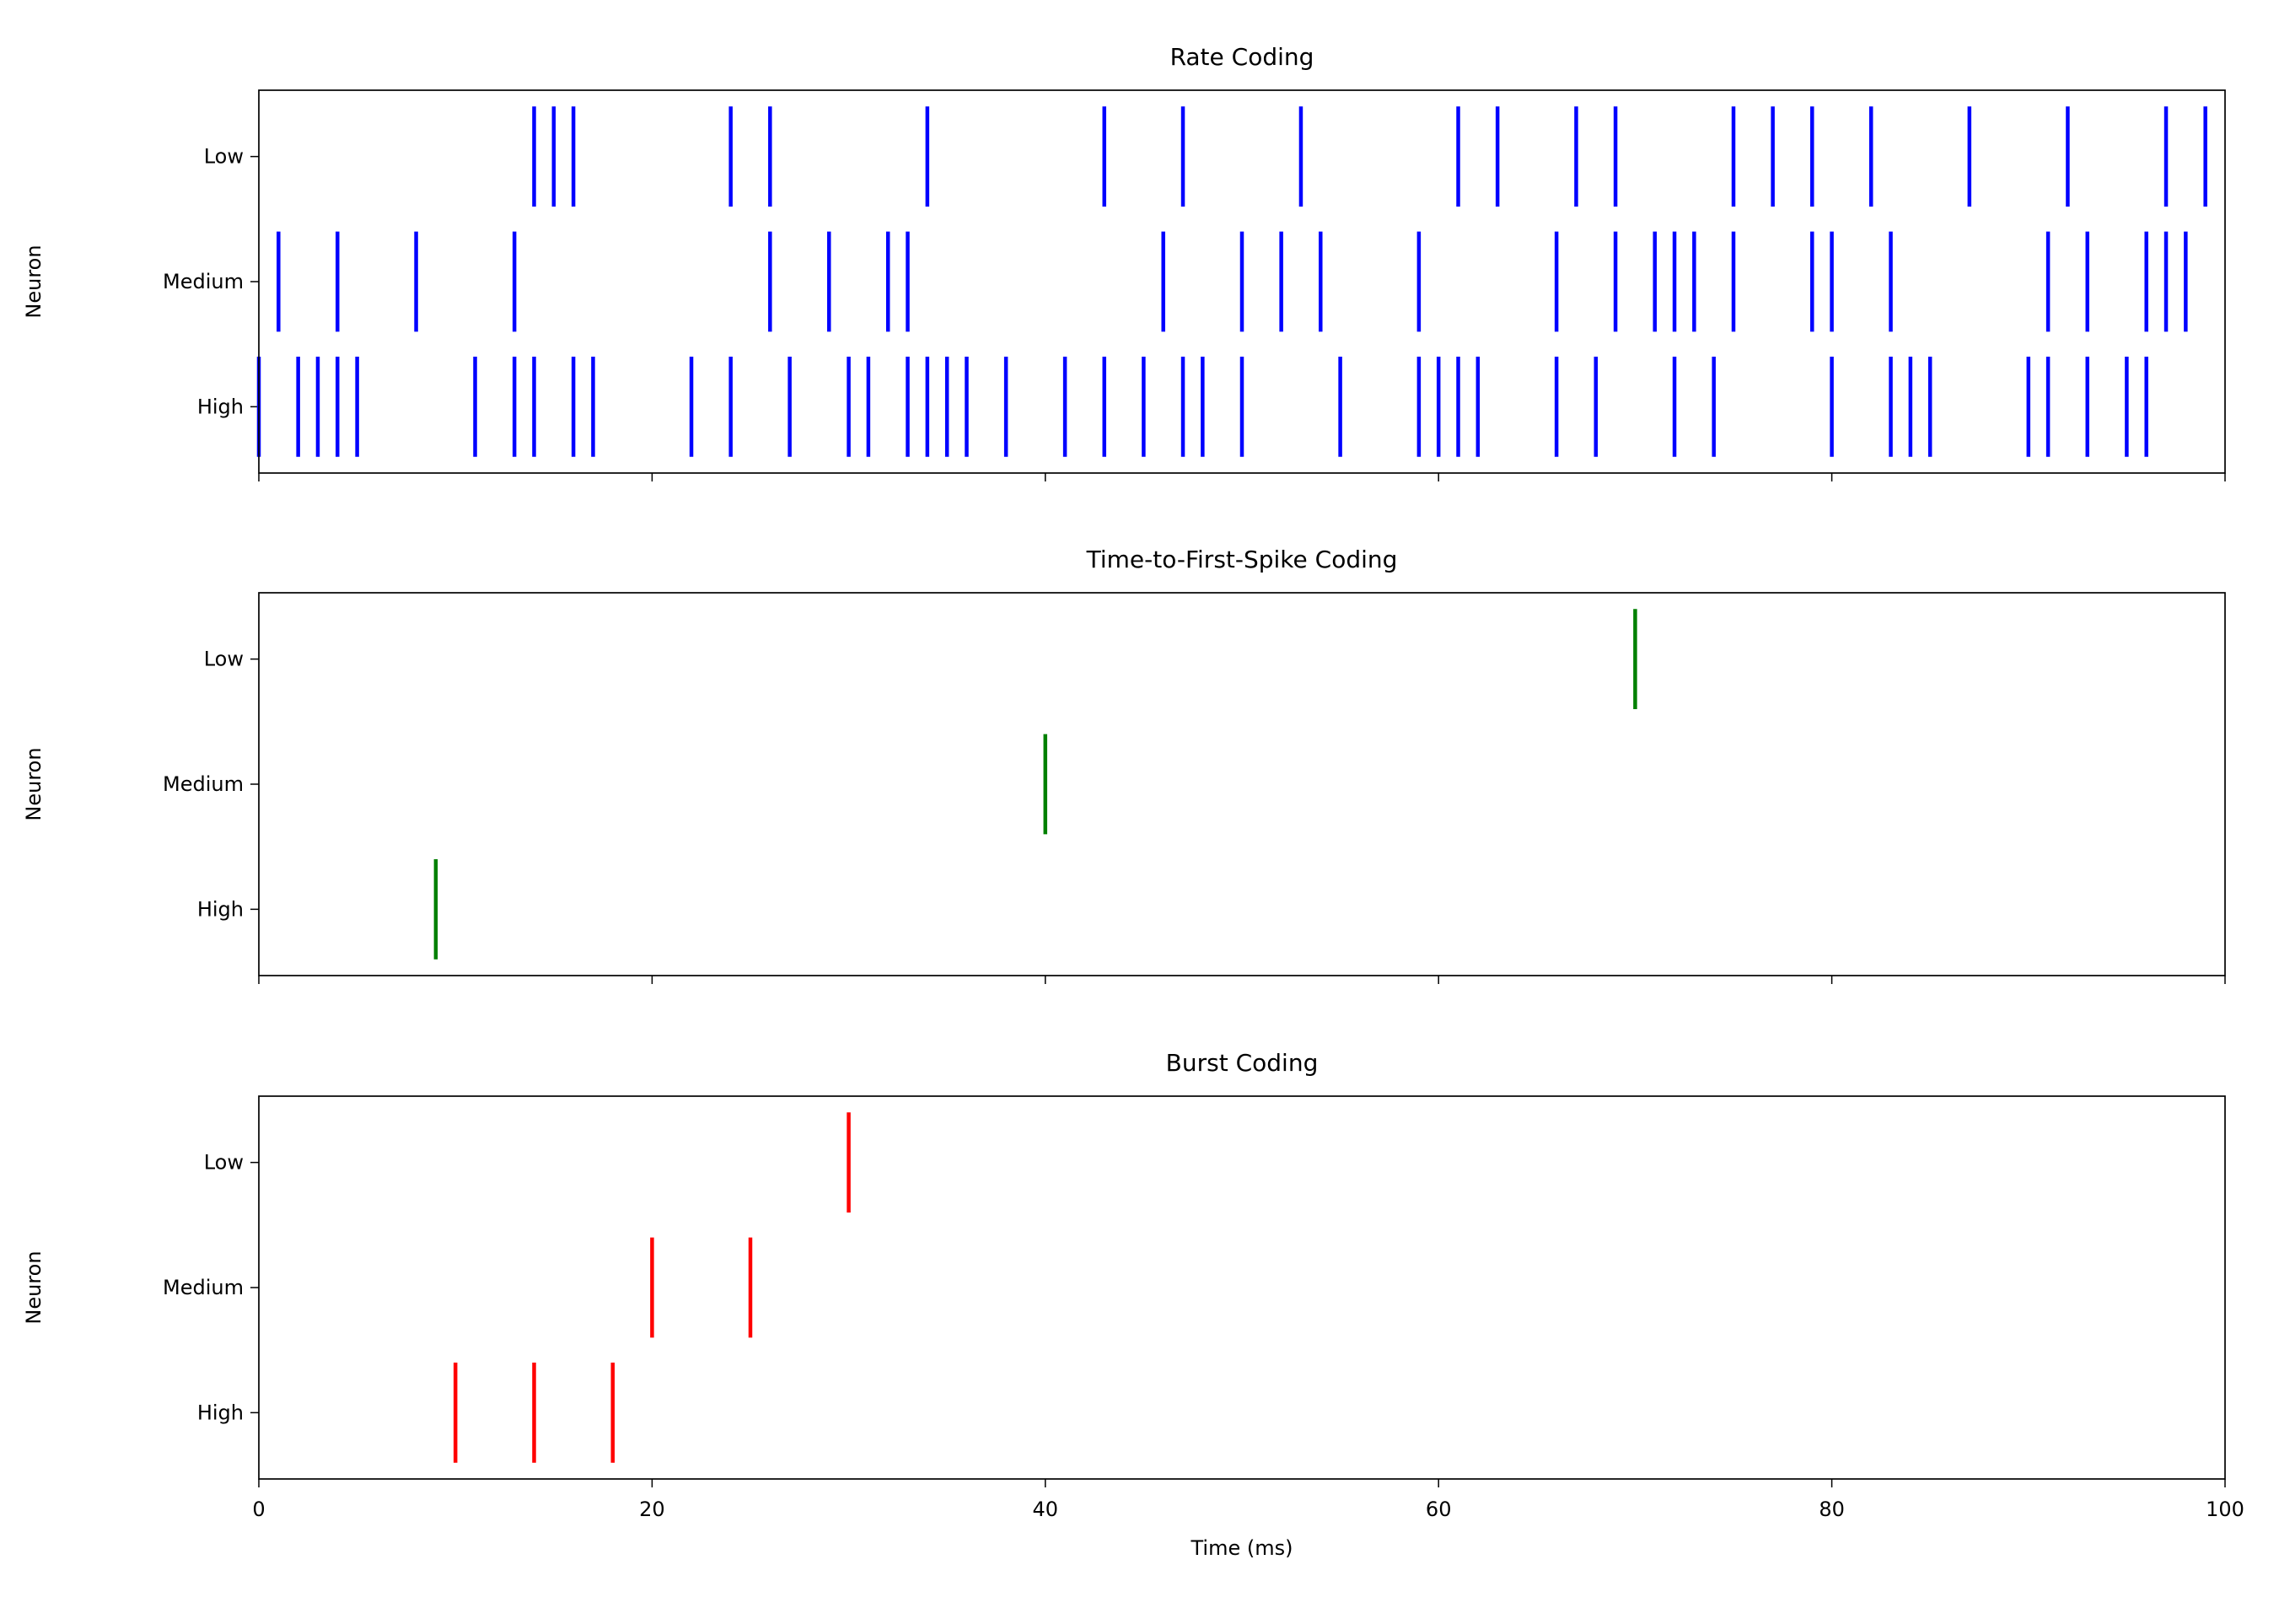 The width and height of the screenshot is (2279, 1624). What do you see at coordinates (259, 1509) in the screenshot?
I see `x-tick-label: 0` at bounding box center [259, 1509].